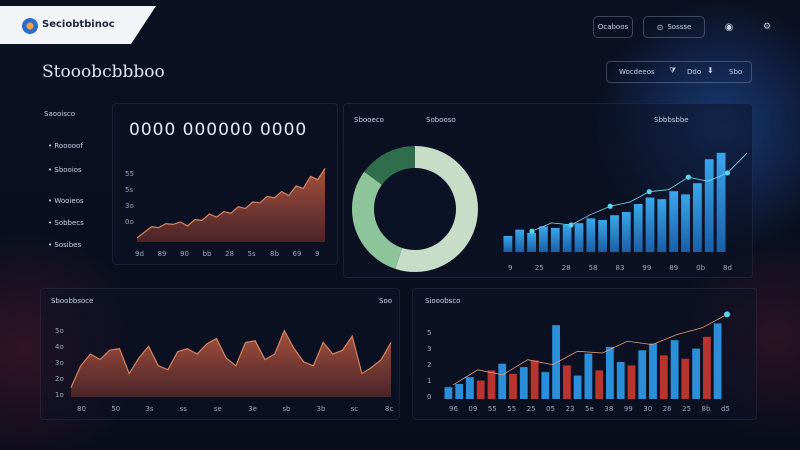 The width and height of the screenshot is (800, 450). What do you see at coordinates (441, 120) in the screenshot?
I see `donut-label-2: Sobooso` at bounding box center [441, 120].